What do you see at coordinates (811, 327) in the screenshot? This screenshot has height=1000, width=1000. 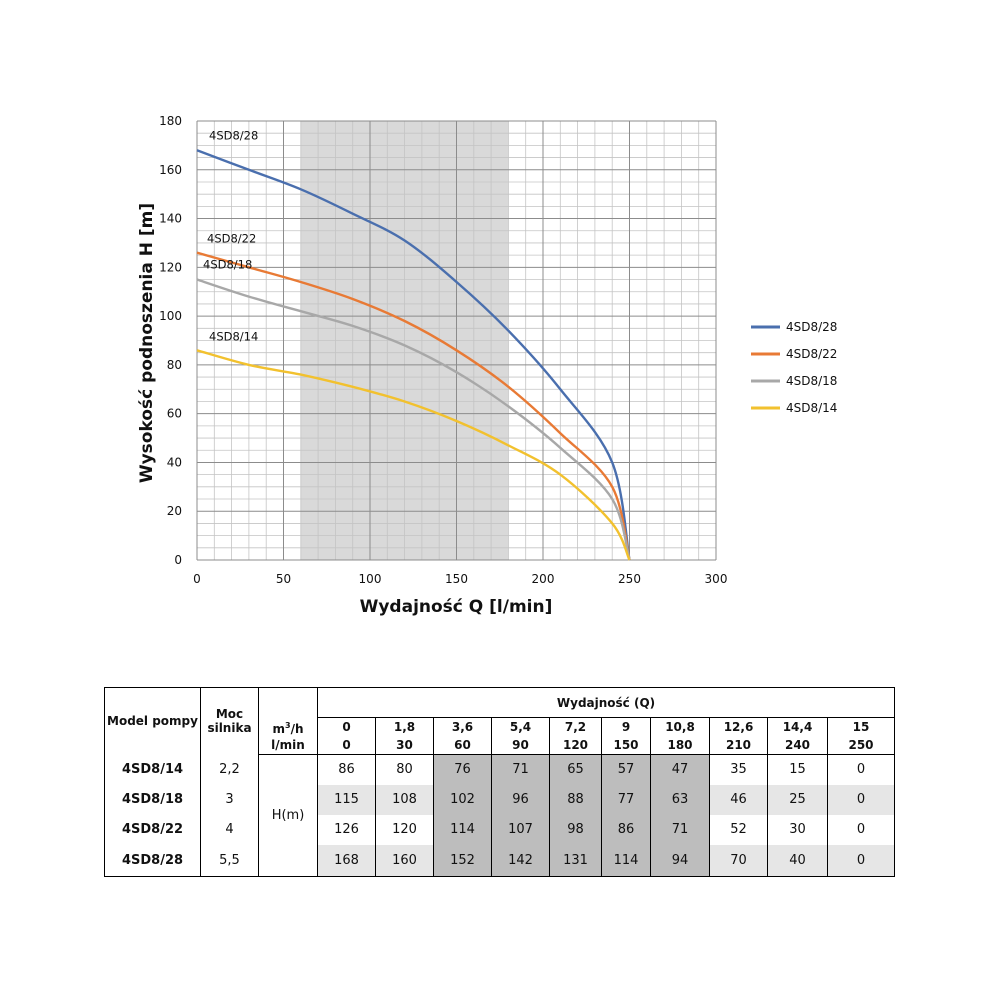 I see `legend-label: 4SD8/28` at bounding box center [811, 327].